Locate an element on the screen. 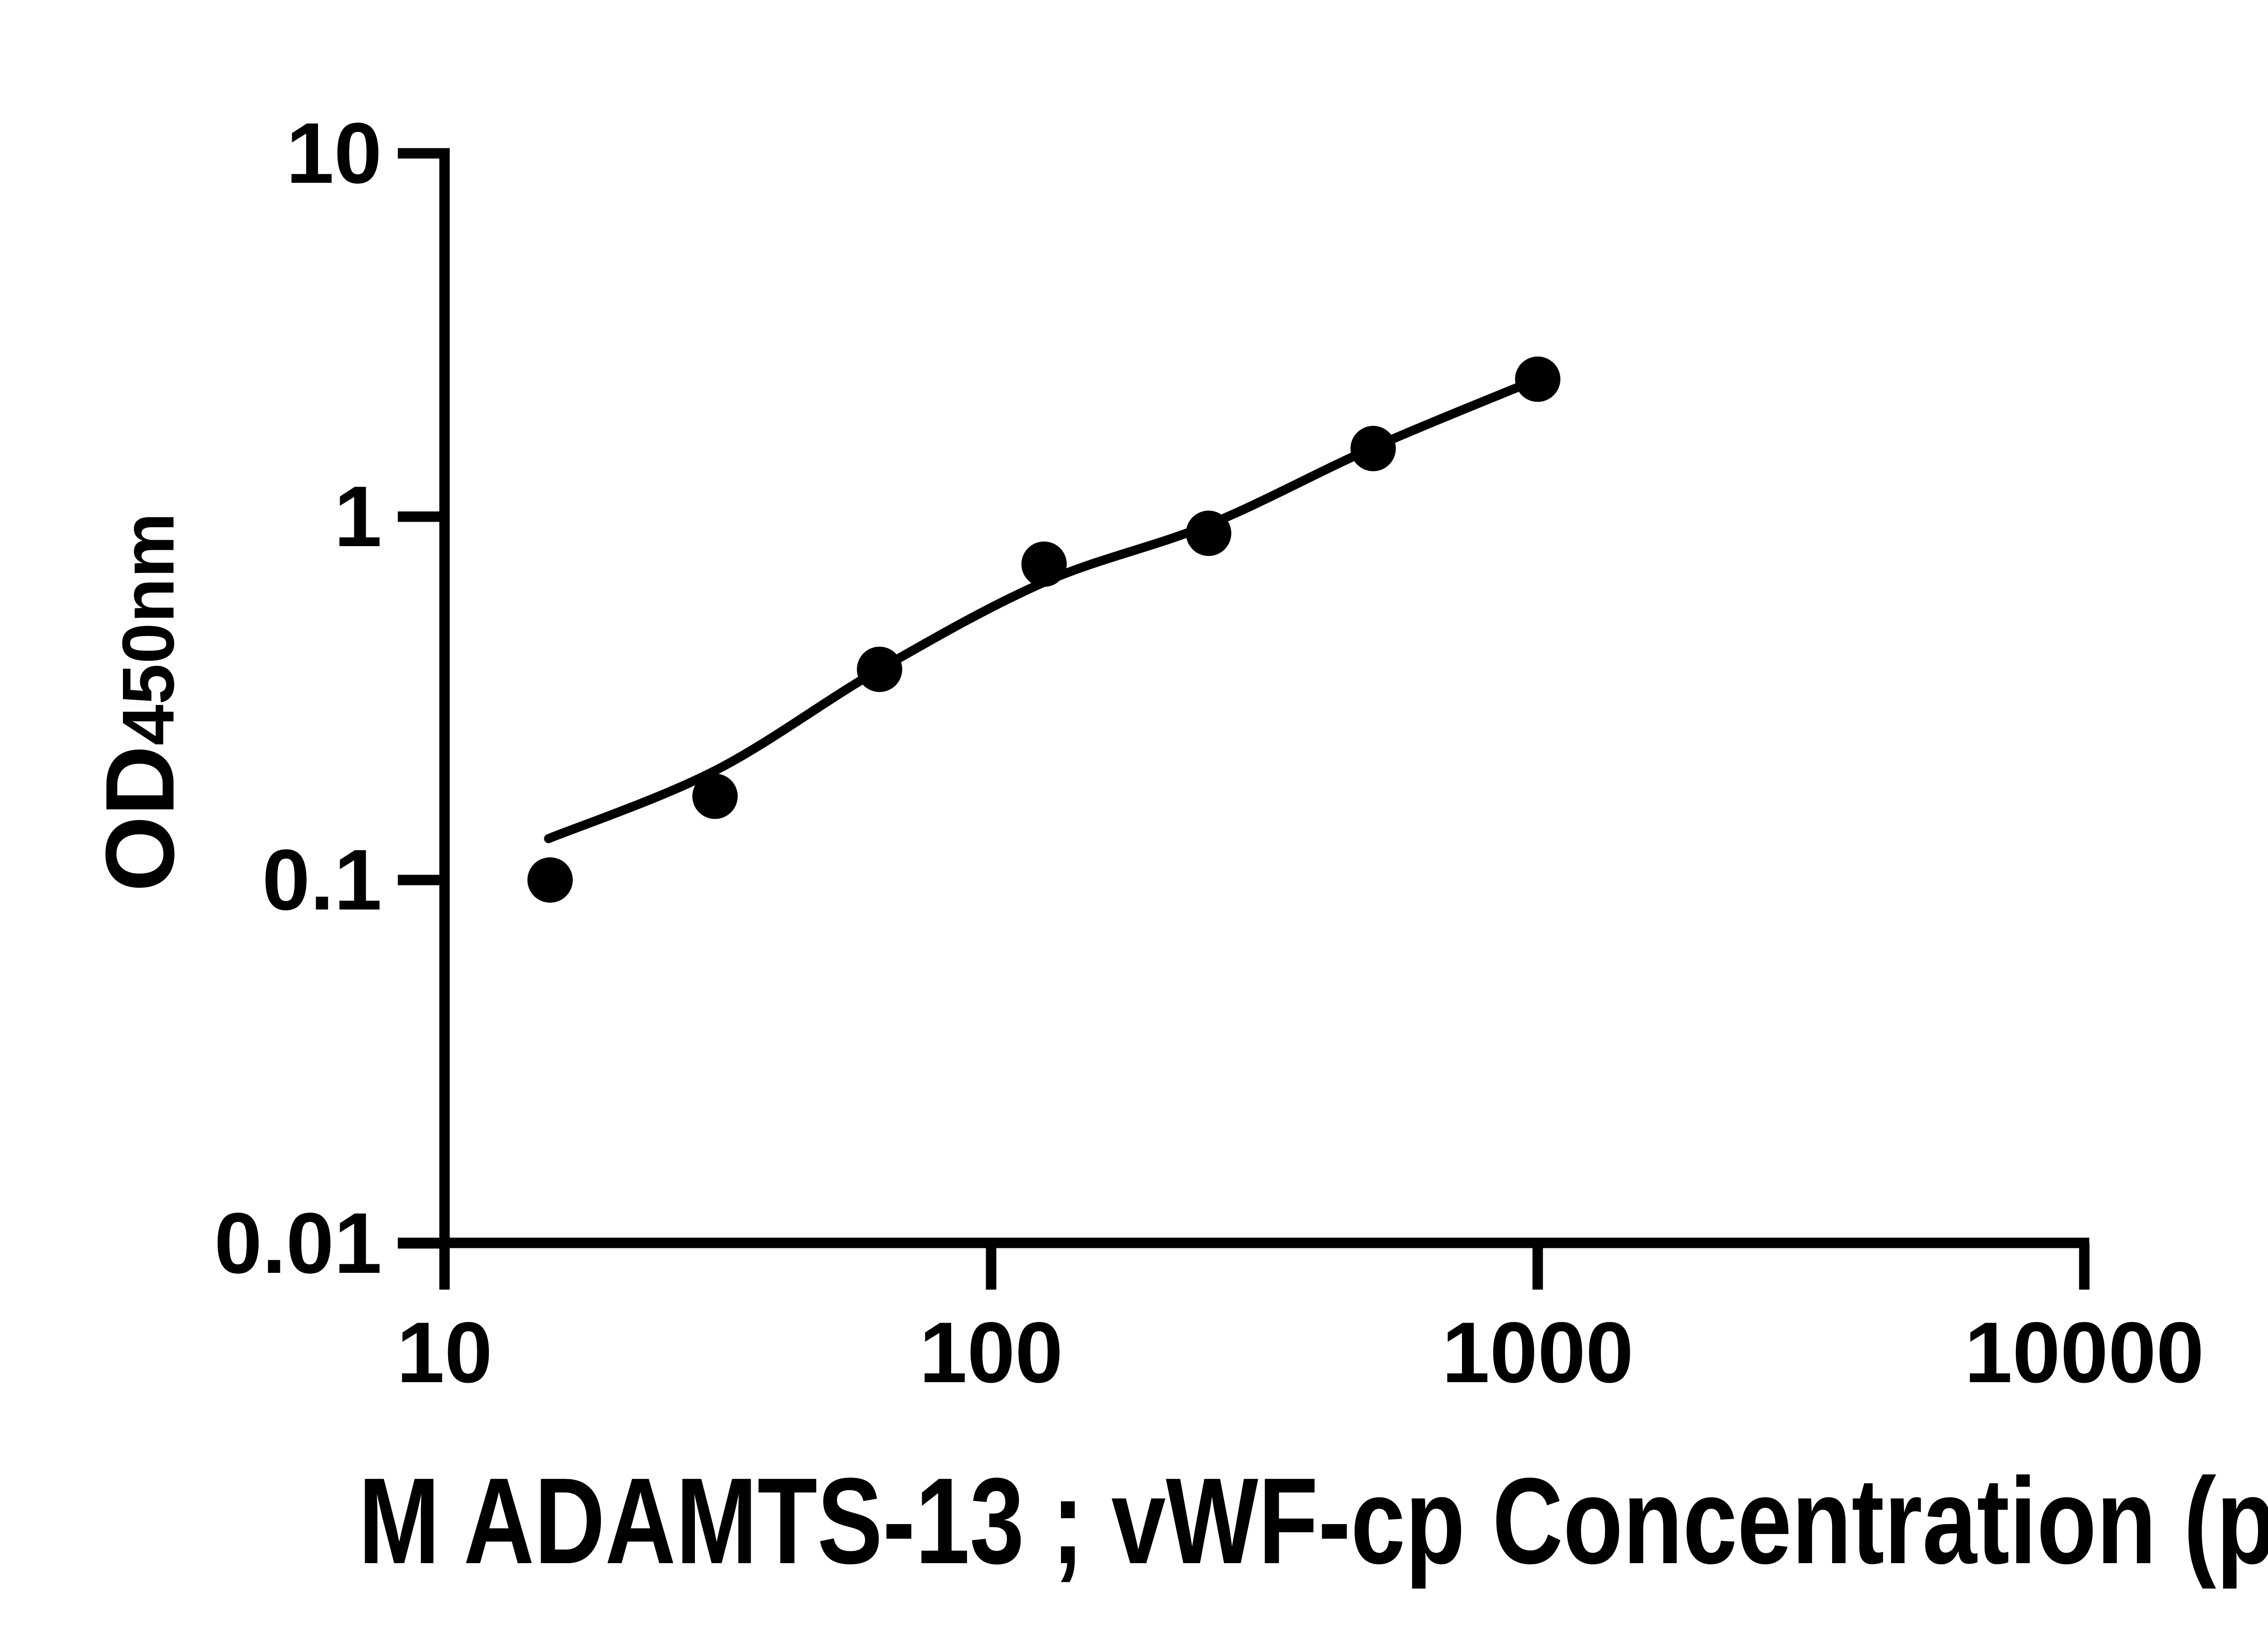 The width and height of the screenshot is (2268, 1633). y-axis-title-main: OD is located at coordinates (140, 818).